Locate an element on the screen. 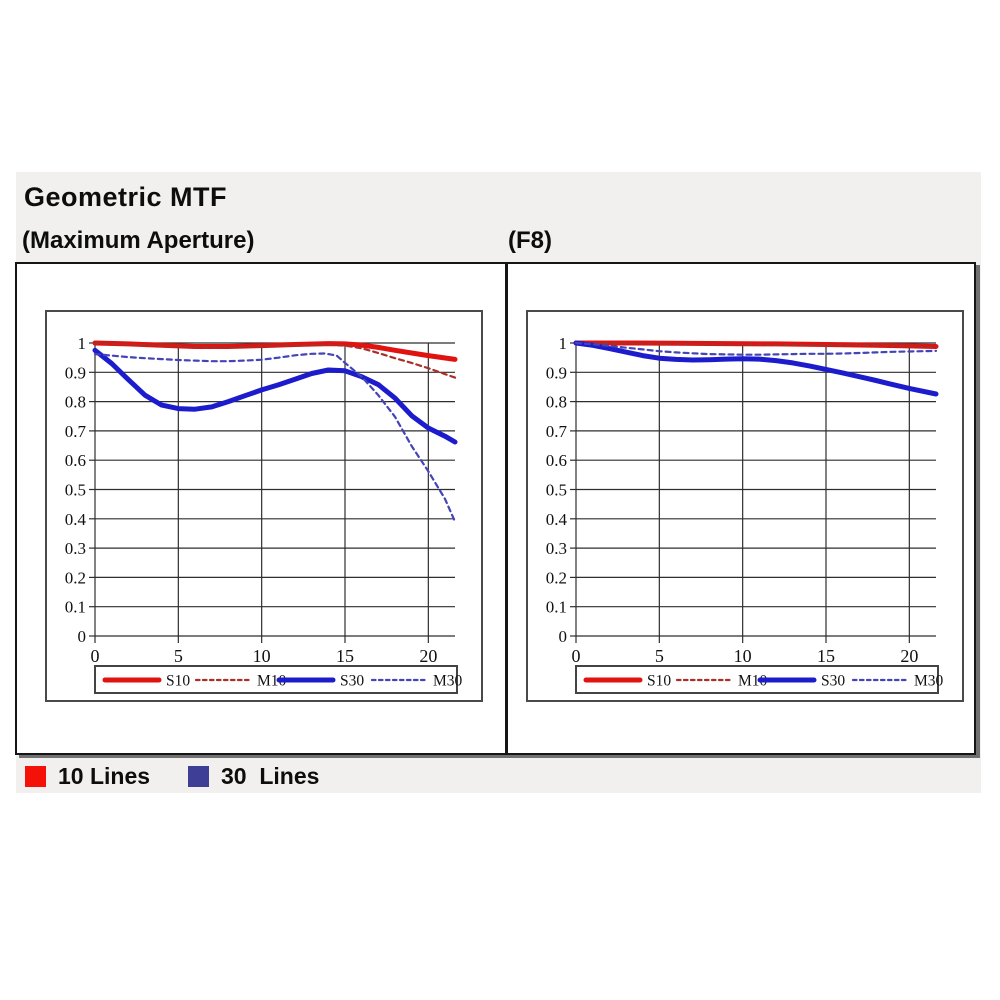 The height and width of the screenshot is (1000, 1000). max-aperture-series-M30 is located at coordinates (275, 437).